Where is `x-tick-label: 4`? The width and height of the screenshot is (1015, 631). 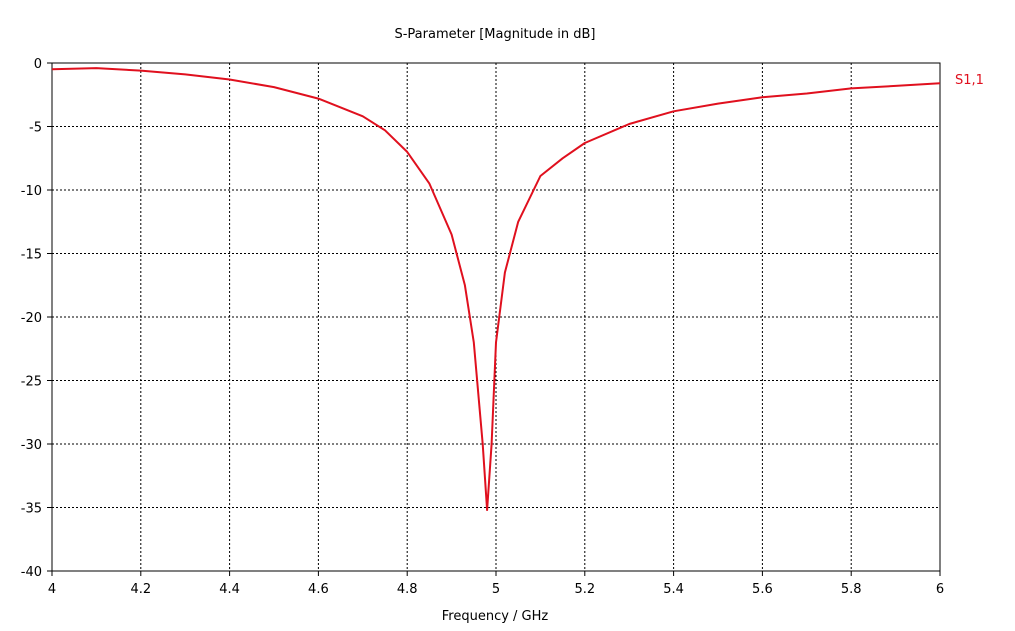
x-tick-label: 4 is located at coordinates (52, 589).